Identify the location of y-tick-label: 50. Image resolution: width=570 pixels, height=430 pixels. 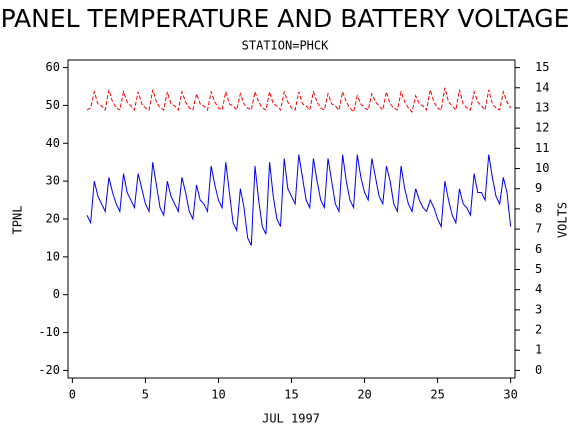
(53, 105).